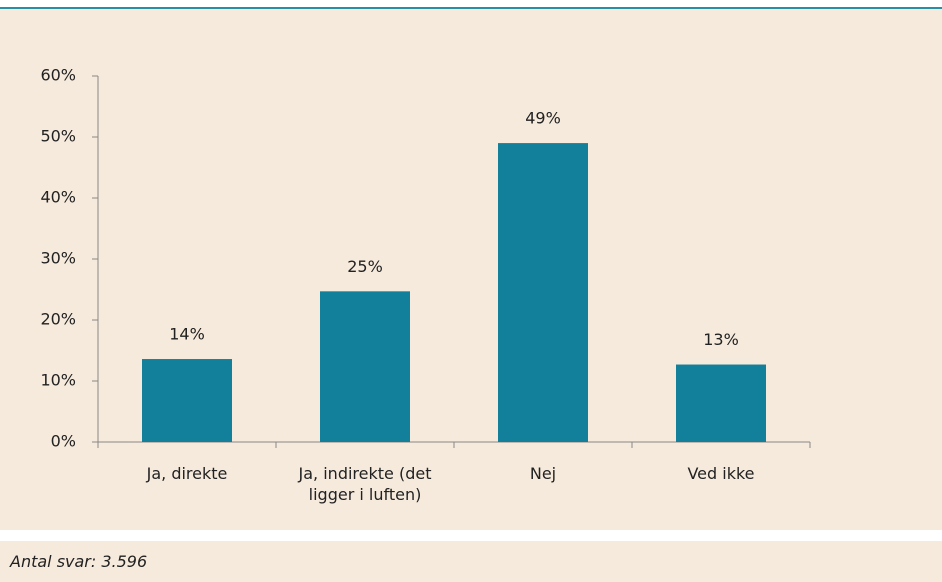  Describe the element at coordinates (365, 266) in the screenshot. I see `data-label: 25%` at that location.